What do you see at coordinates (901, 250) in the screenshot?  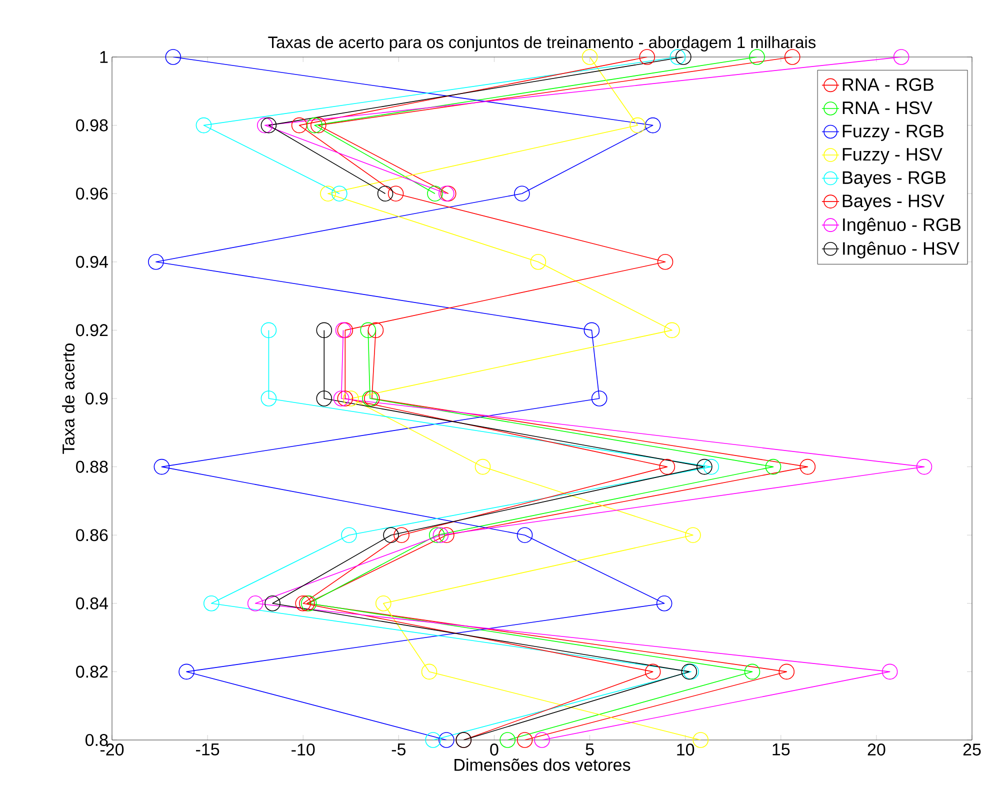 I see `legend-label: Ingênuo - HSV` at bounding box center [901, 250].